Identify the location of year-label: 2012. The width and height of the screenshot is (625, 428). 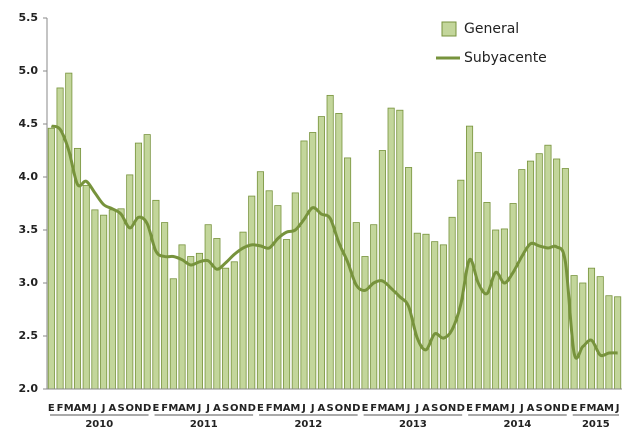
(308, 423).